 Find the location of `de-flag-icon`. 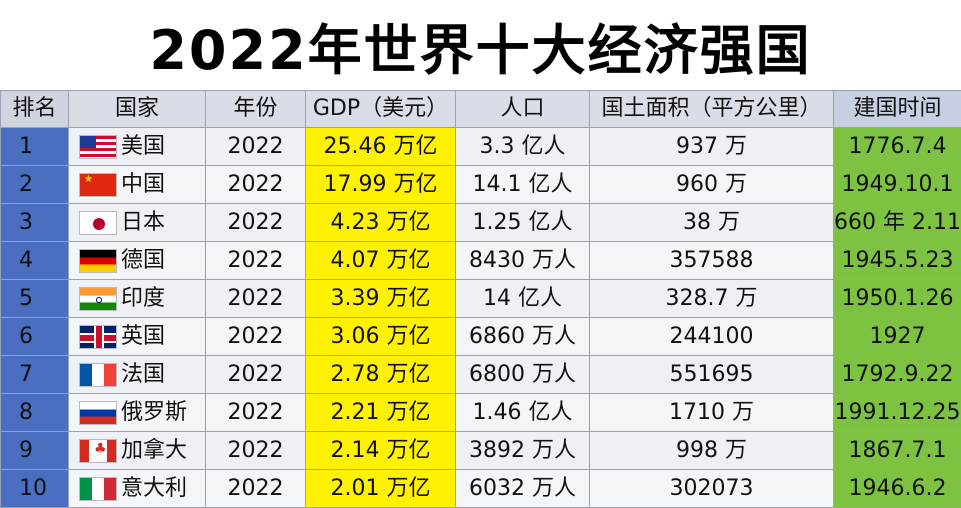

de-flag-icon is located at coordinates (98, 261).